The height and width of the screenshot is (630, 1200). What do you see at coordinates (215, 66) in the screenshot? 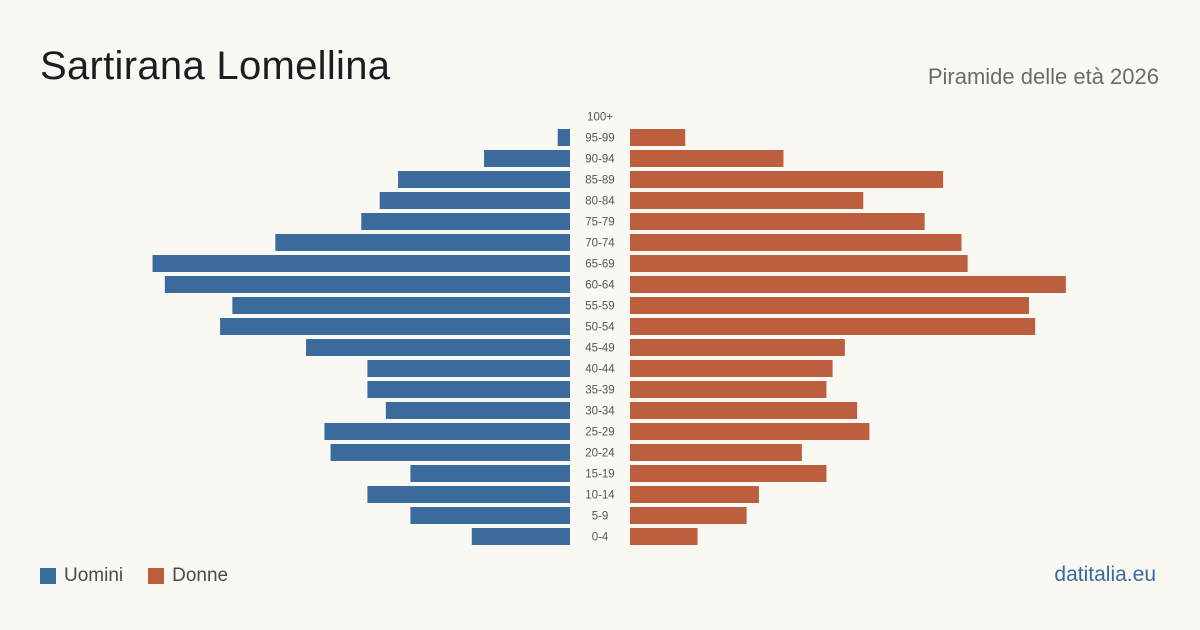
I see `chart-title: Sartirana Lomellina` at bounding box center [215, 66].